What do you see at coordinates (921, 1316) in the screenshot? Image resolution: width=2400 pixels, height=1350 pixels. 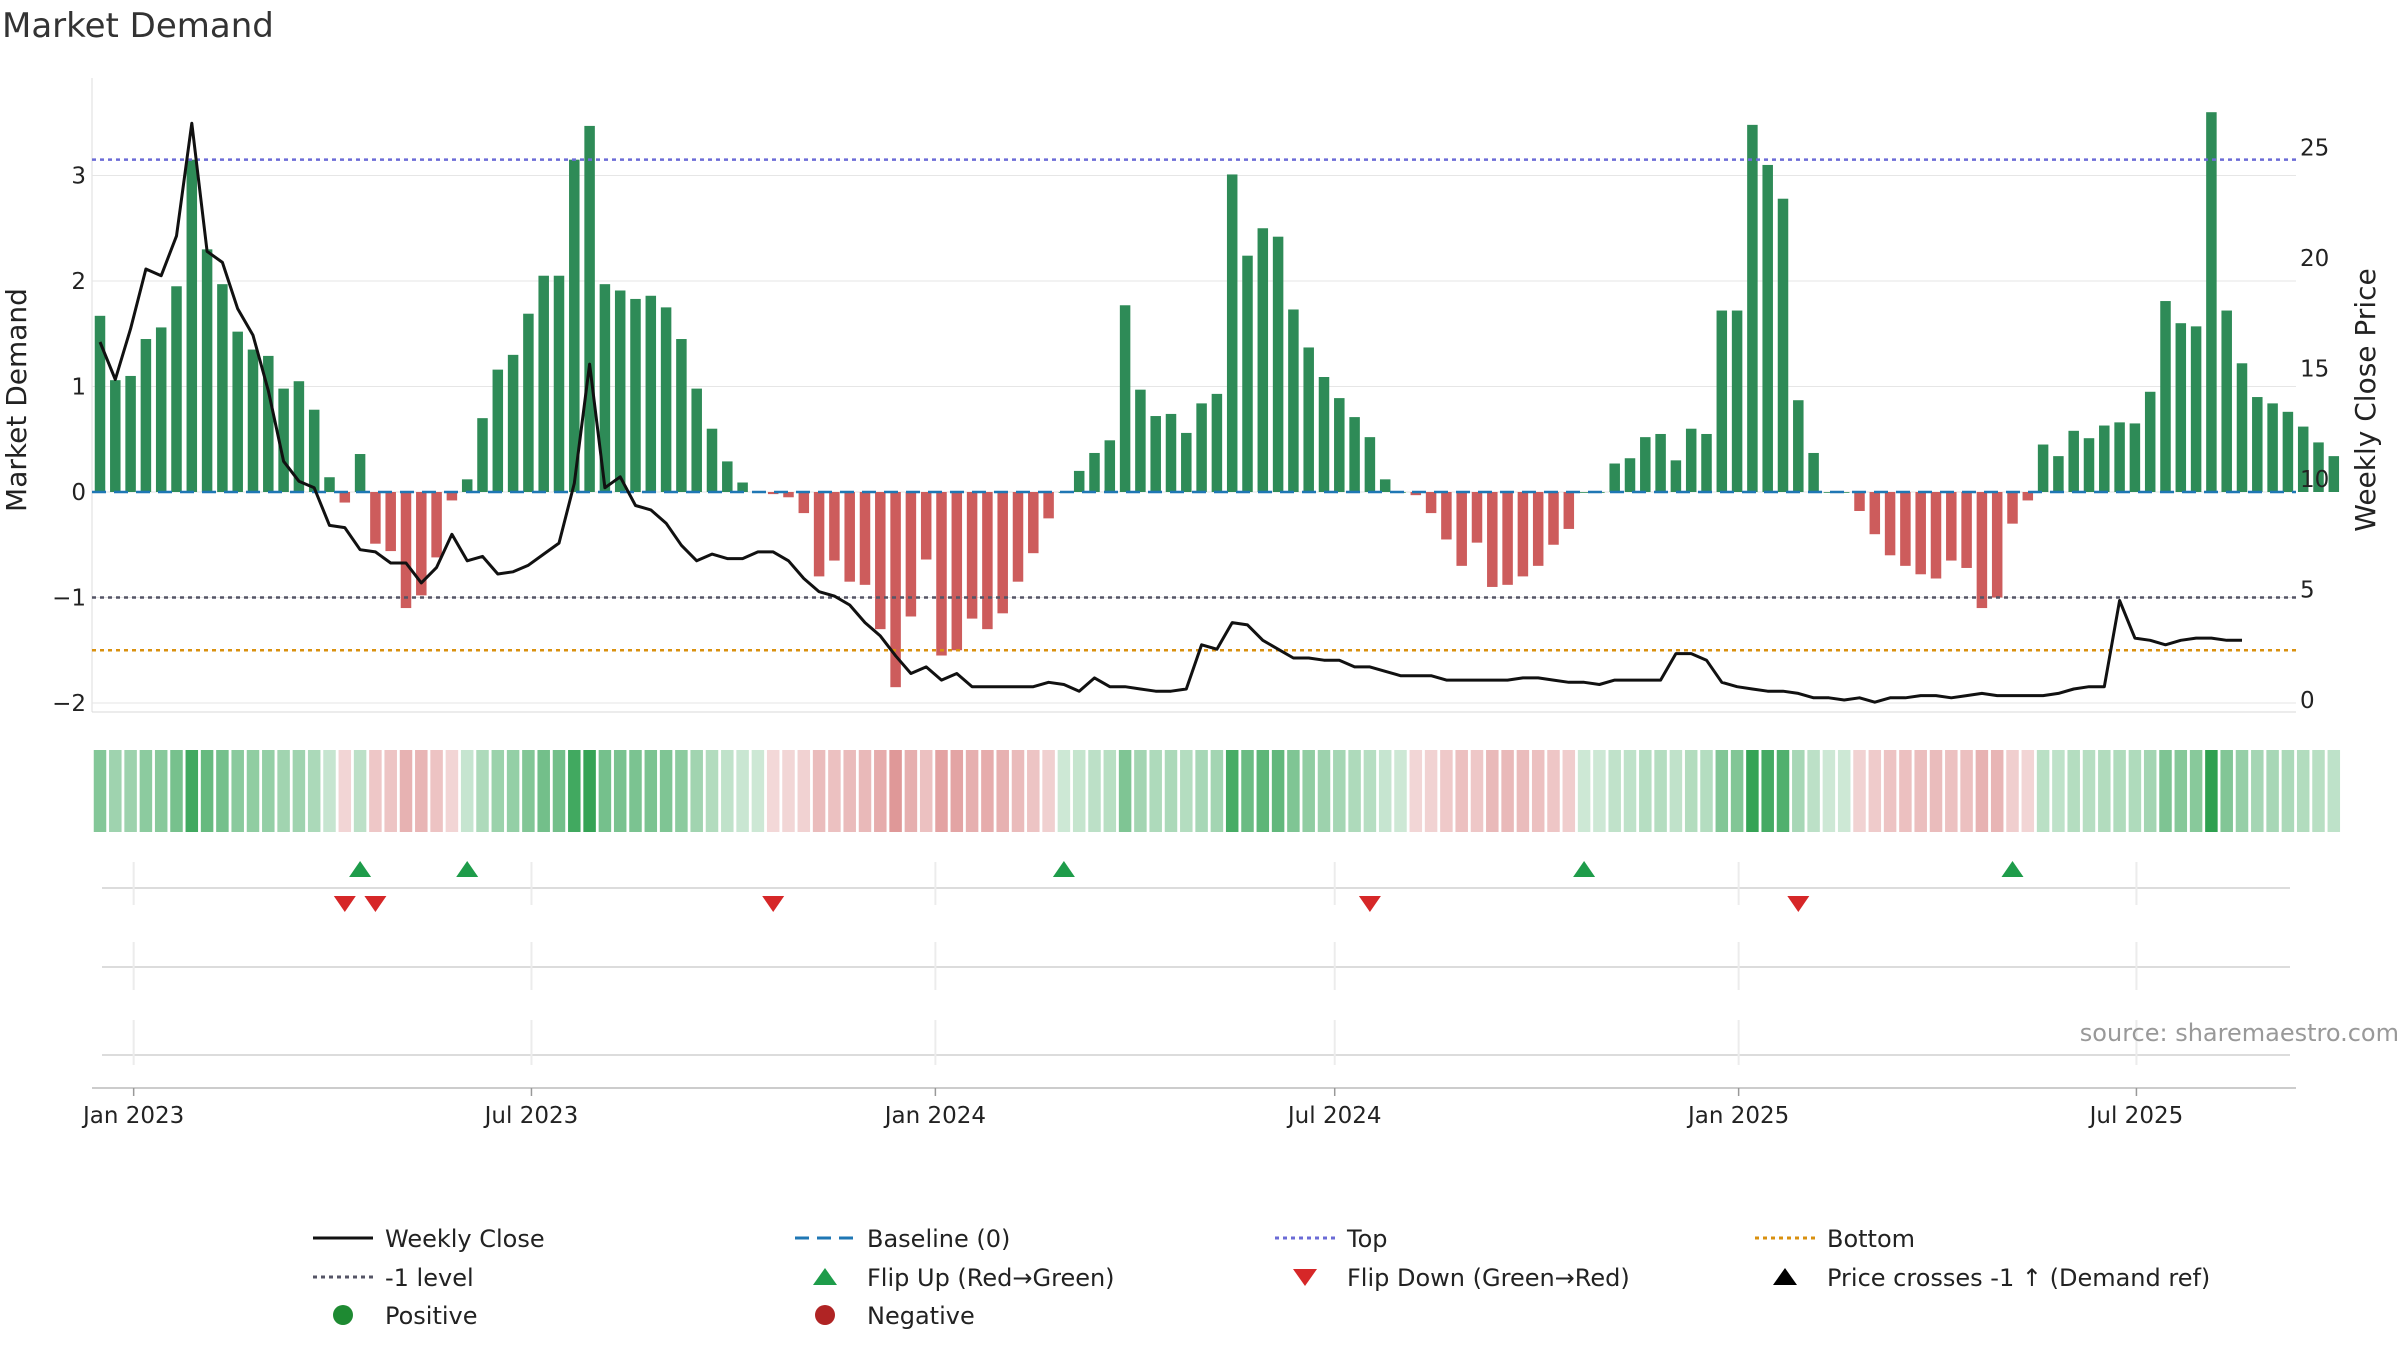 I see `legend-label: Negative` at bounding box center [921, 1316].